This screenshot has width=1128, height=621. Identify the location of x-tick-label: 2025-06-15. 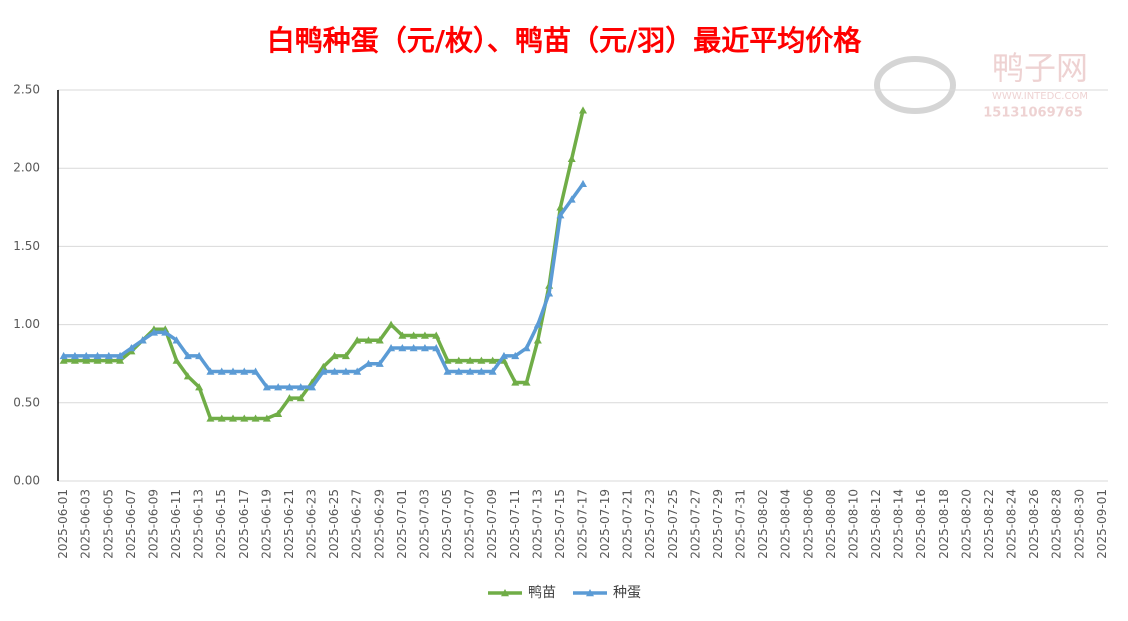
(221, 524).